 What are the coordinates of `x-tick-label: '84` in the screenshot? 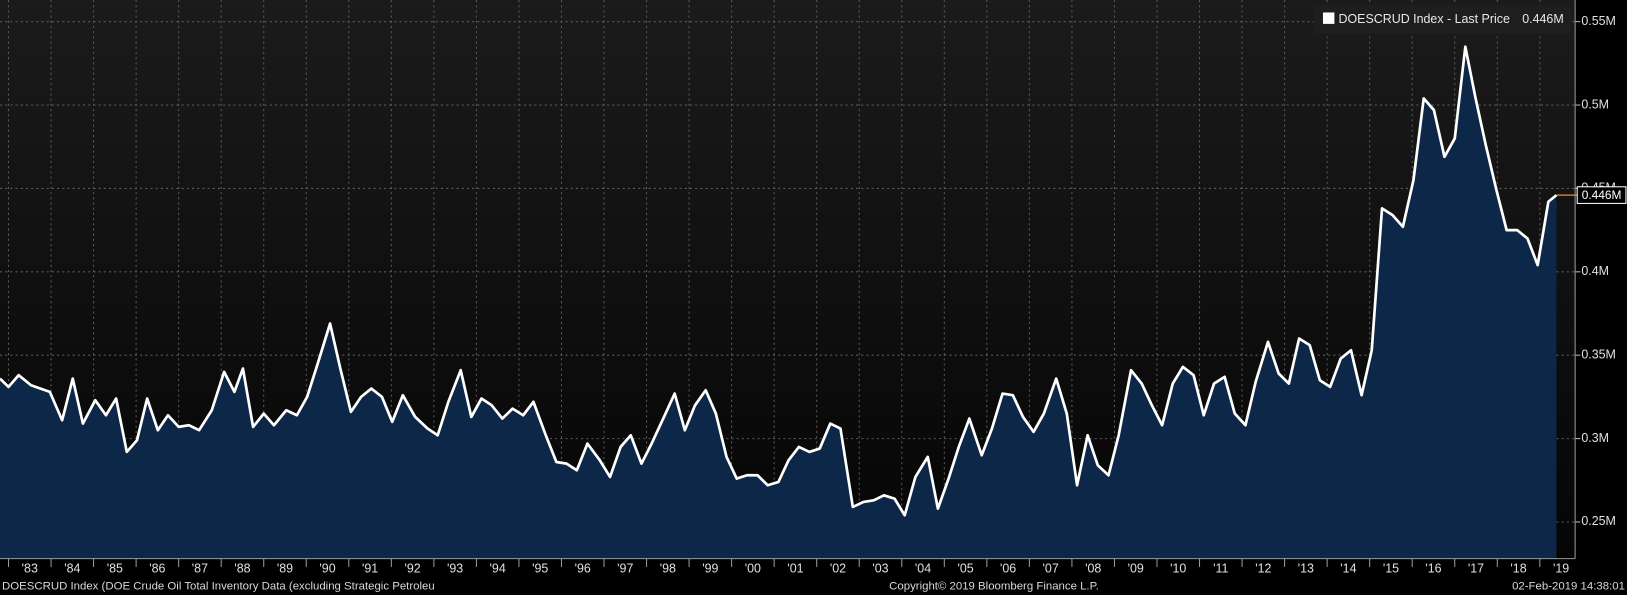 It's located at (72, 568).